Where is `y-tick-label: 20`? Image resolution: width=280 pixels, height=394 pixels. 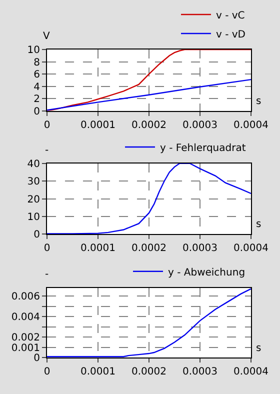
y-tick-label: 20 is located at coordinates (33, 200).